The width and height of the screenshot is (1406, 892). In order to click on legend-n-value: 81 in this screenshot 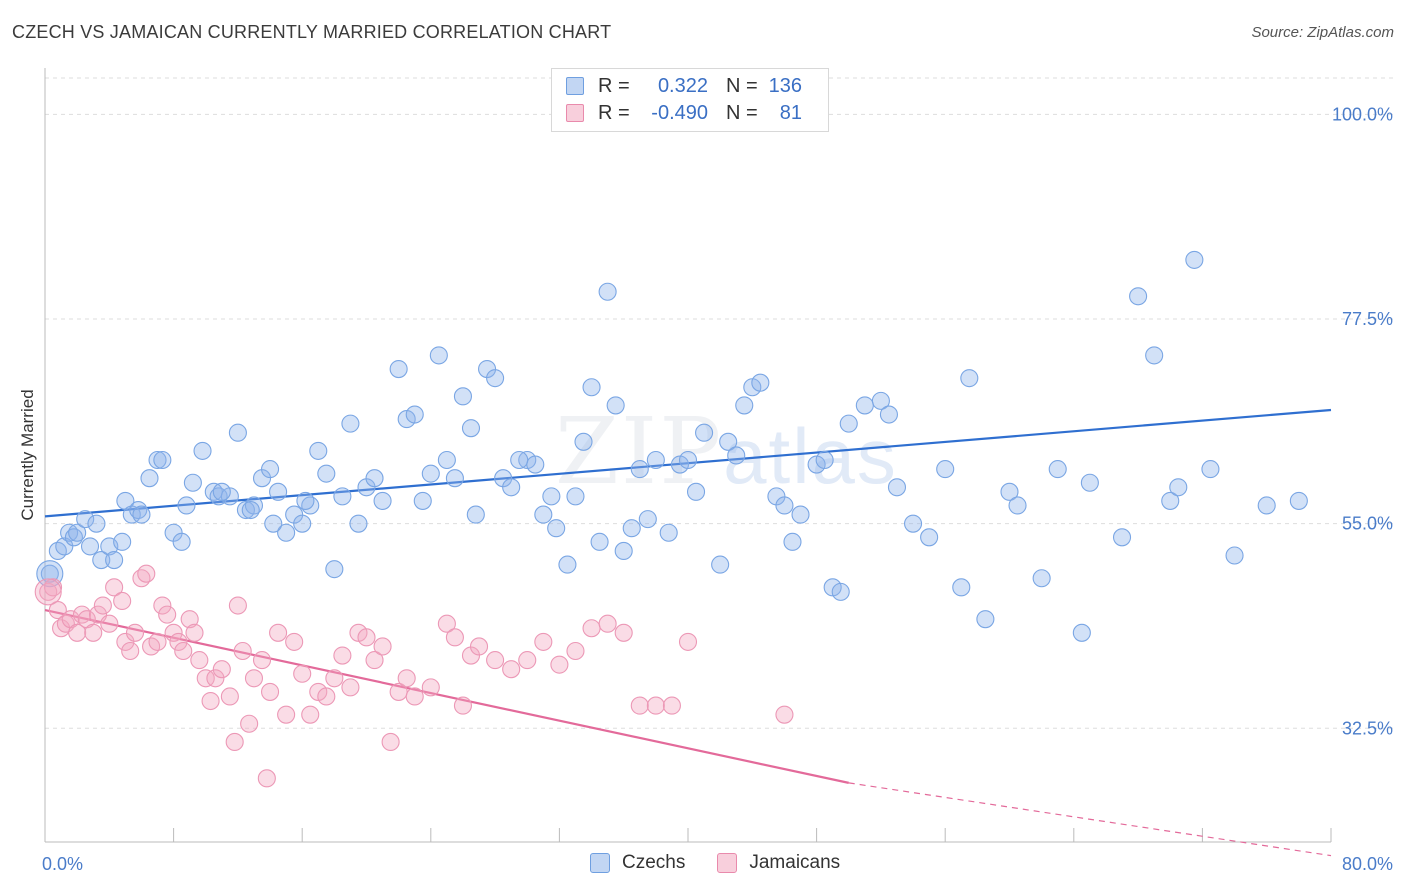, I will do `click(790, 112)`.